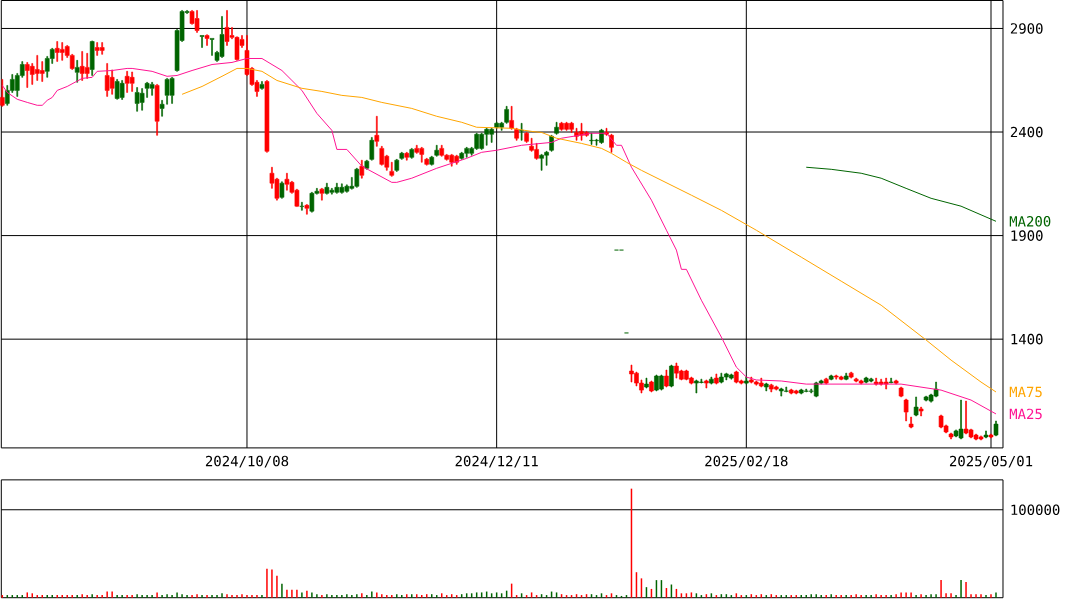 The image size is (1065, 600). I want to click on series-label: MA25, so click(1025, 414).